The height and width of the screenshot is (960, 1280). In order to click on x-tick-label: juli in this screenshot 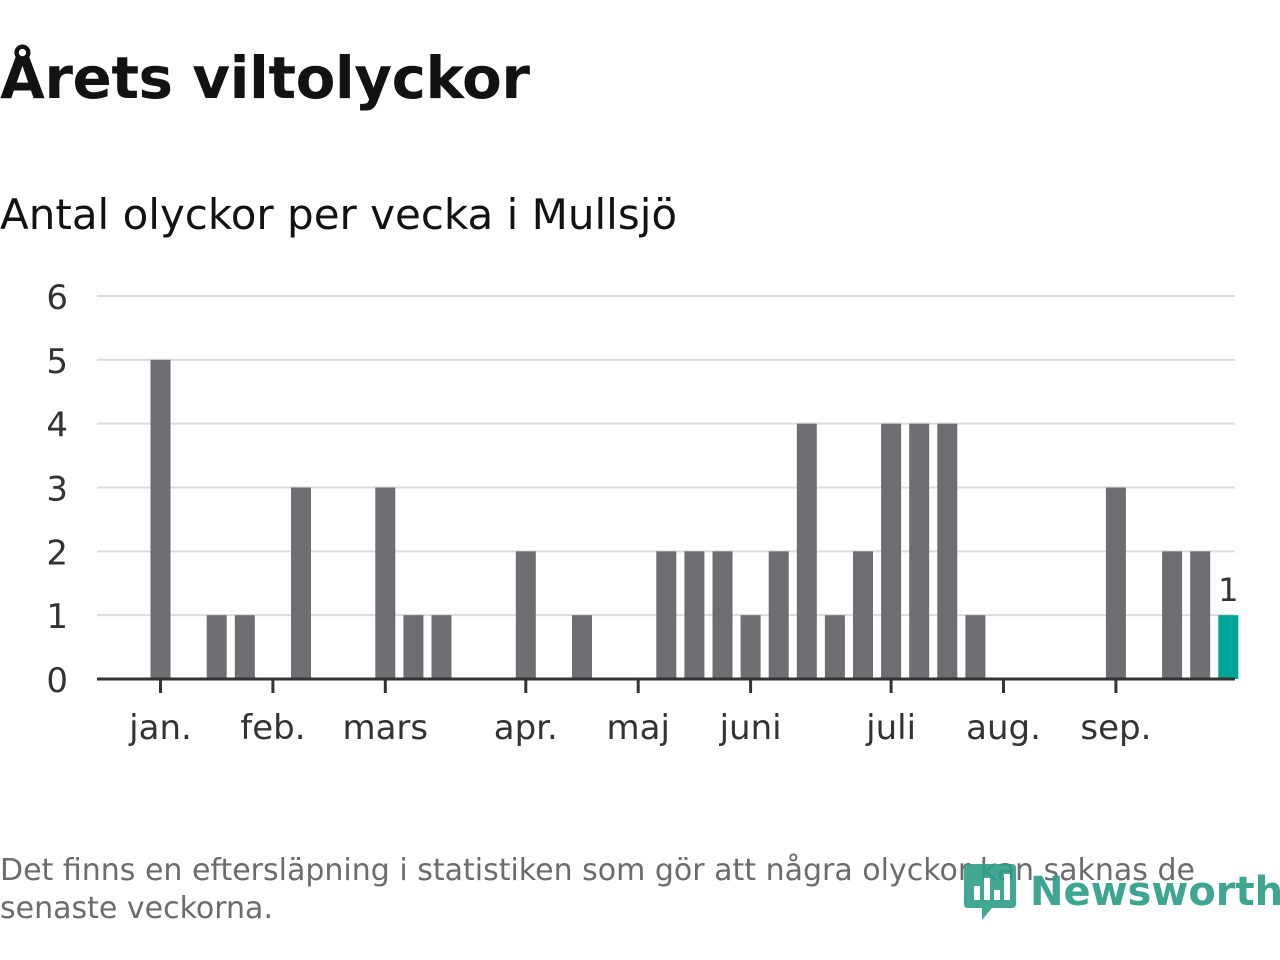, I will do `click(890, 728)`.